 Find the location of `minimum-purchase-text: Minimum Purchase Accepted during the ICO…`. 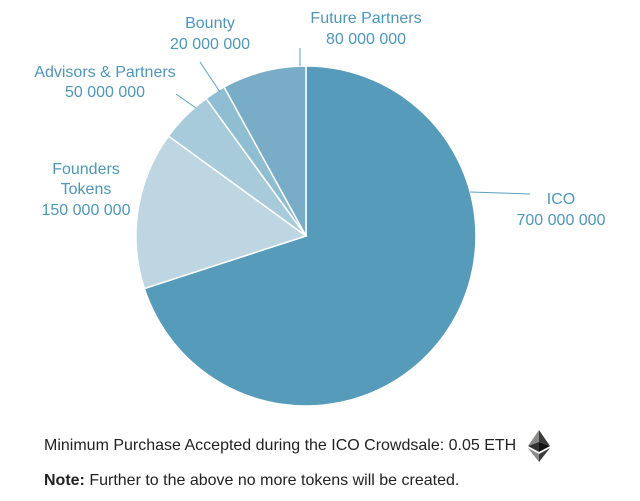

minimum-purchase-text: Minimum Purchase Accepted during the ICO… is located at coordinates (297, 446).